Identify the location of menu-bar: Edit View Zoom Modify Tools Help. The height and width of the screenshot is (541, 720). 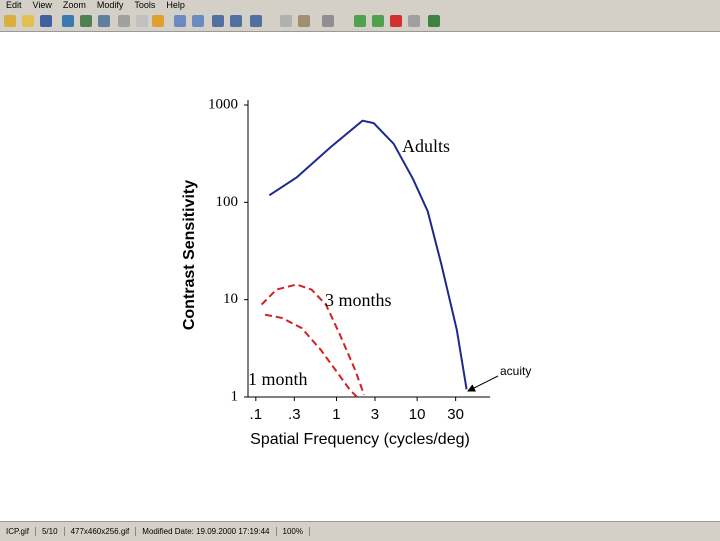
(360, 5).